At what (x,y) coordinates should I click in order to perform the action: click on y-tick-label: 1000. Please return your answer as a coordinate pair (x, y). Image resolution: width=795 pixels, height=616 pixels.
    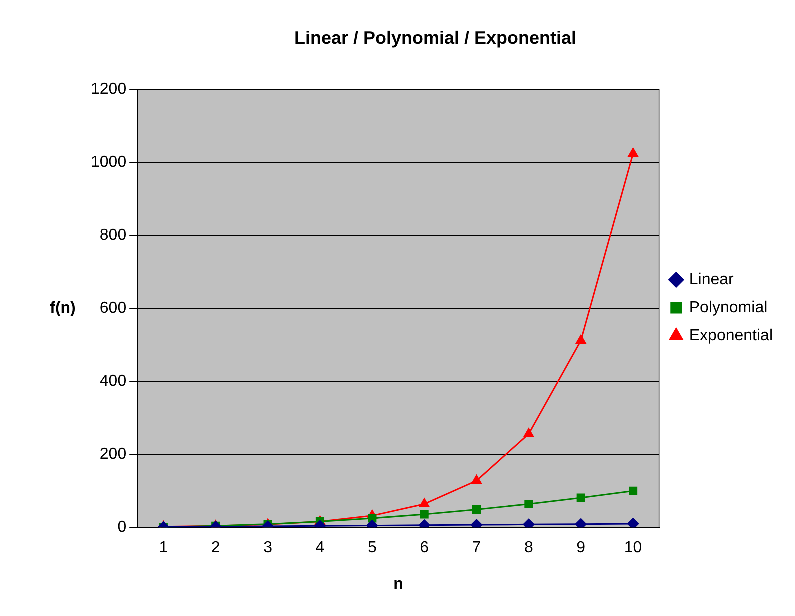
    Looking at the image, I should click on (109, 163).